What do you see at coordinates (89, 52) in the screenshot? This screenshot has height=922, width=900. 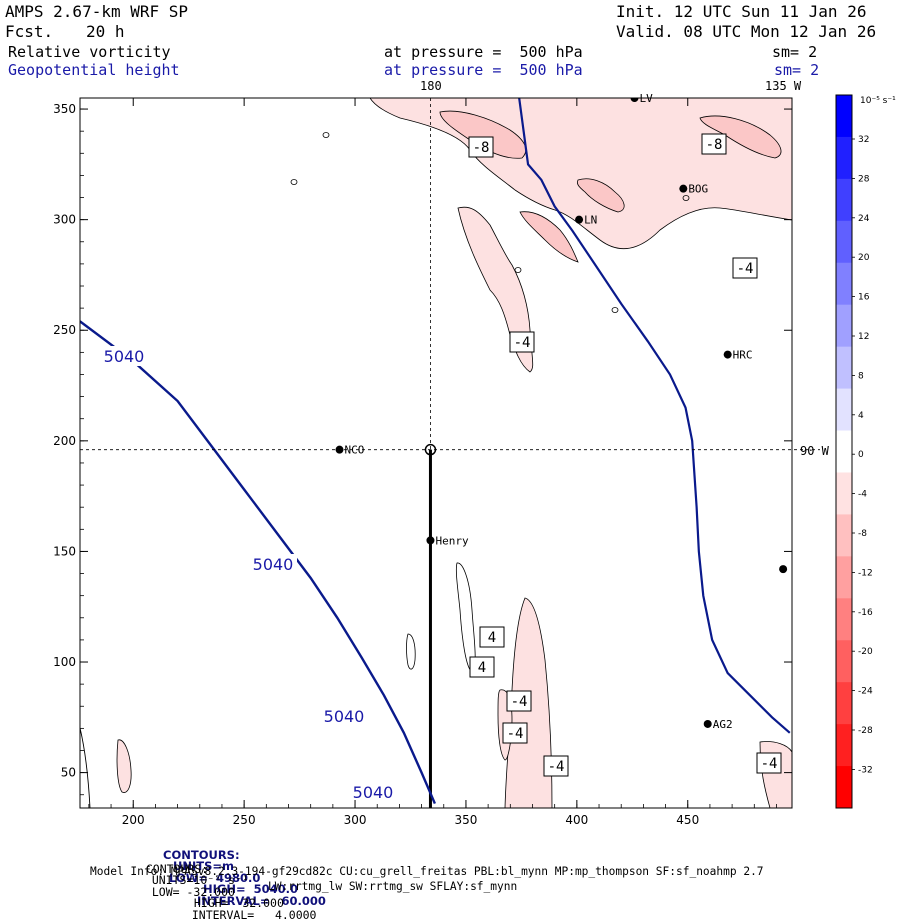 I see `field1-name: Relative vorticity` at bounding box center [89, 52].